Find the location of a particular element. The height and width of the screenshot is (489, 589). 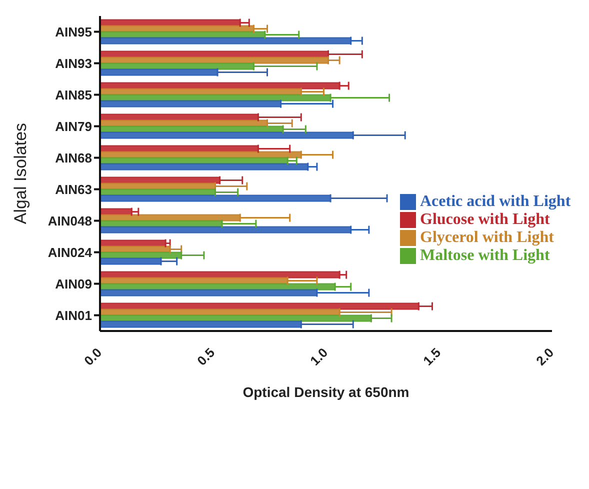

y-tick-label: AIN09 is located at coordinates (73, 284).